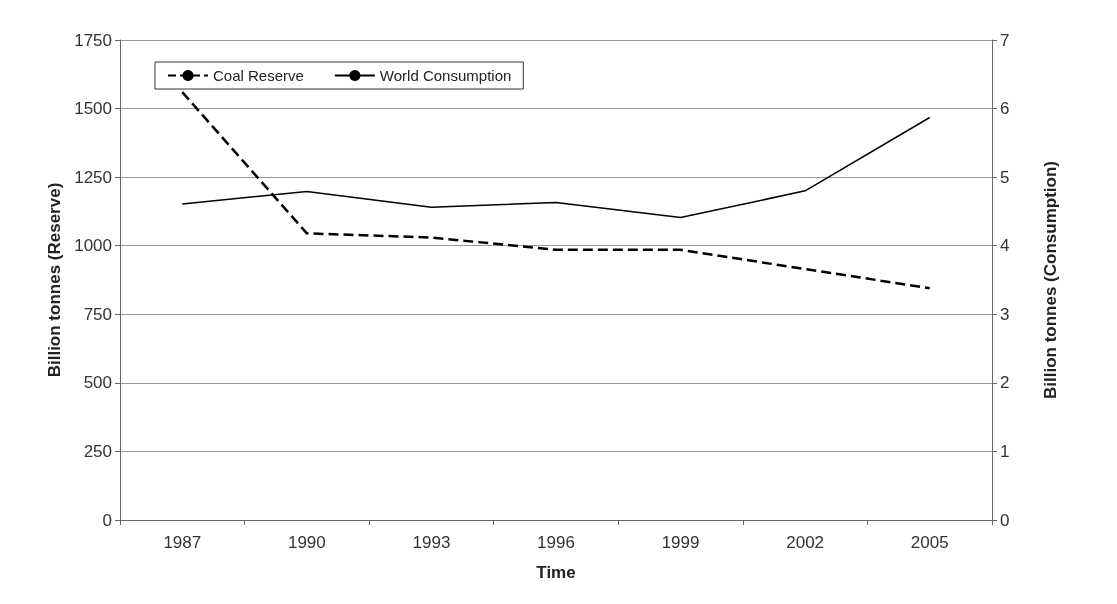 The image size is (1117, 604). Describe the element at coordinates (93, 246) in the screenshot. I see `y-tick-label: 1000` at that location.